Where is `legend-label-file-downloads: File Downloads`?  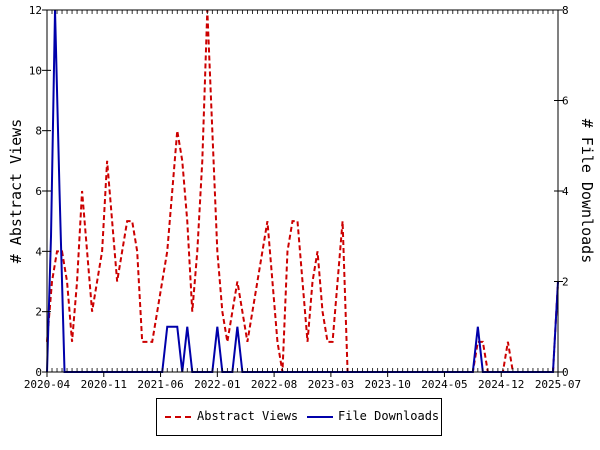 legend-label-file-downloads: File Downloads is located at coordinates (389, 416).